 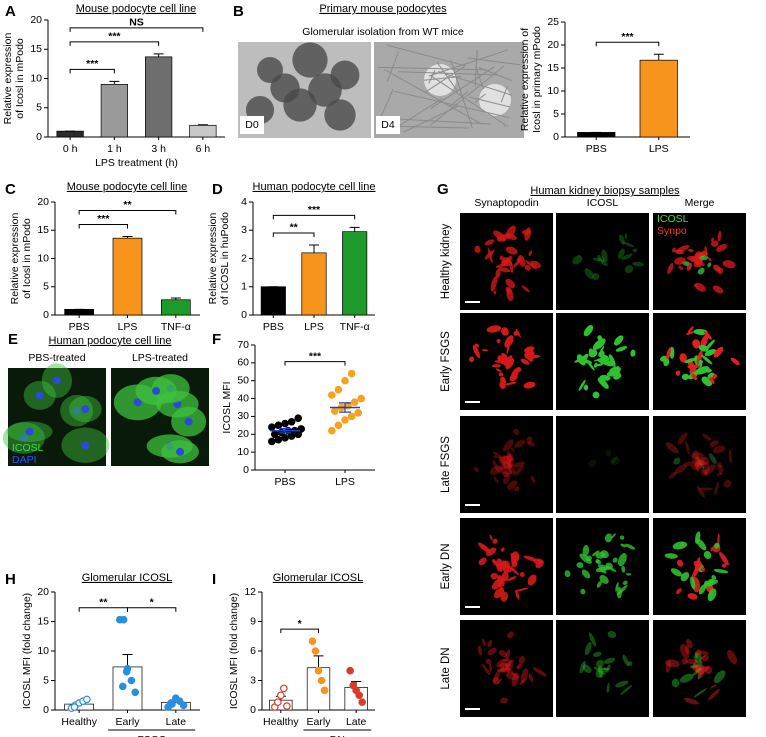 What do you see at coordinates (337, 735) in the screenshot?
I see `group-label: DN` at bounding box center [337, 735].